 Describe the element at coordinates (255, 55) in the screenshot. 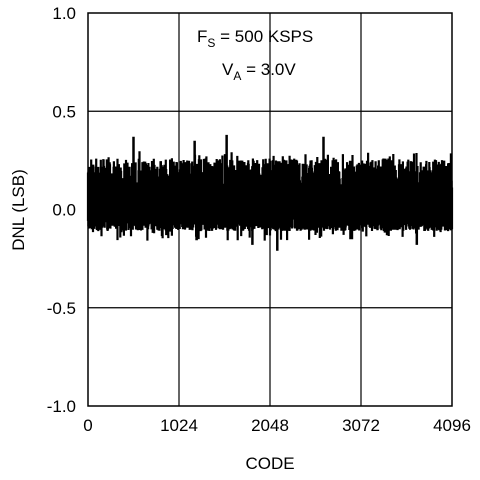

I see `annotation-box: FS = 500 KSPS VA = 3.0V` at that location.